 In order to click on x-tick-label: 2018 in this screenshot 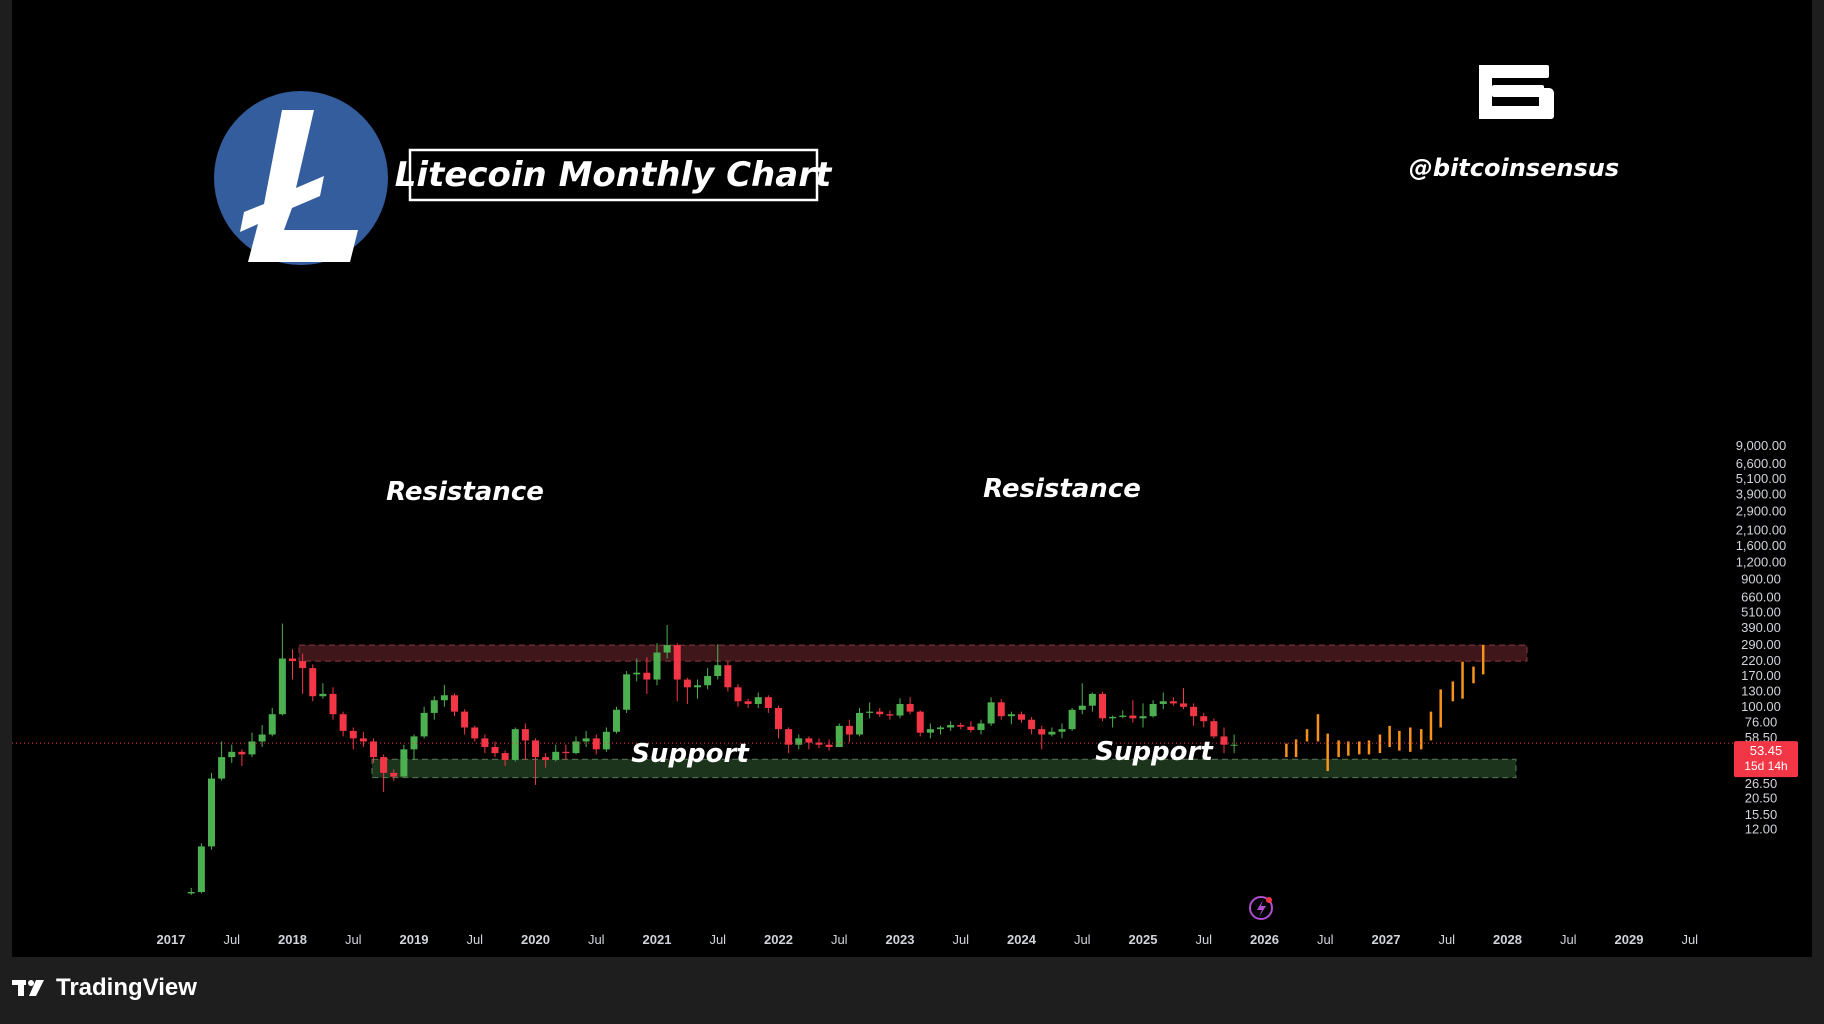, I will do `click(292, 939)`.